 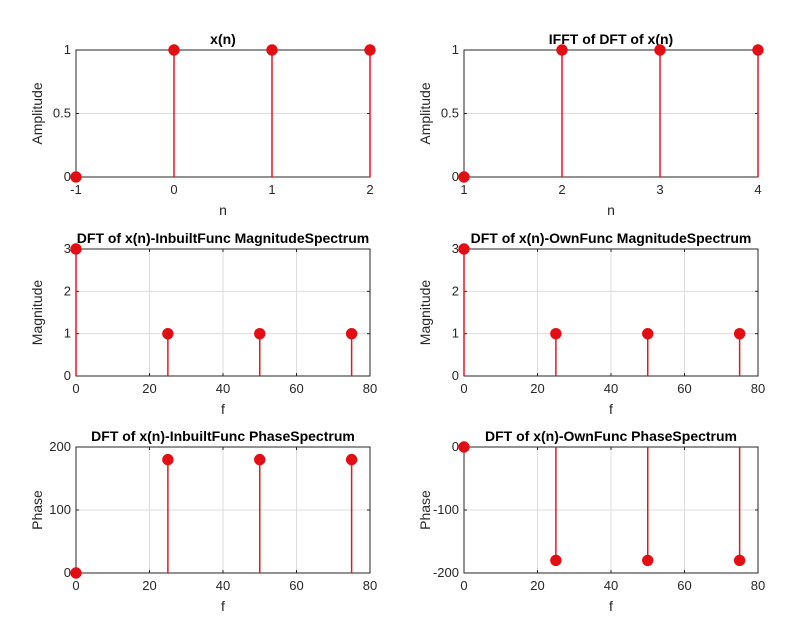 What do you see at coordinates (611, 436) in the screenshot?
I see `subplot-title: DFT of x(n)-OwnFunc PhaseSpectrum` at bounding box center [611, 436].